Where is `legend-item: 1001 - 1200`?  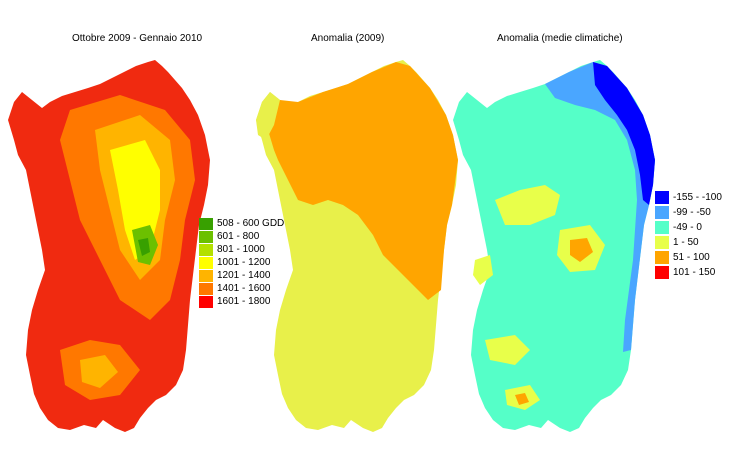
legend-item: 1001 - 1200 is located at coordinates (241, 262).